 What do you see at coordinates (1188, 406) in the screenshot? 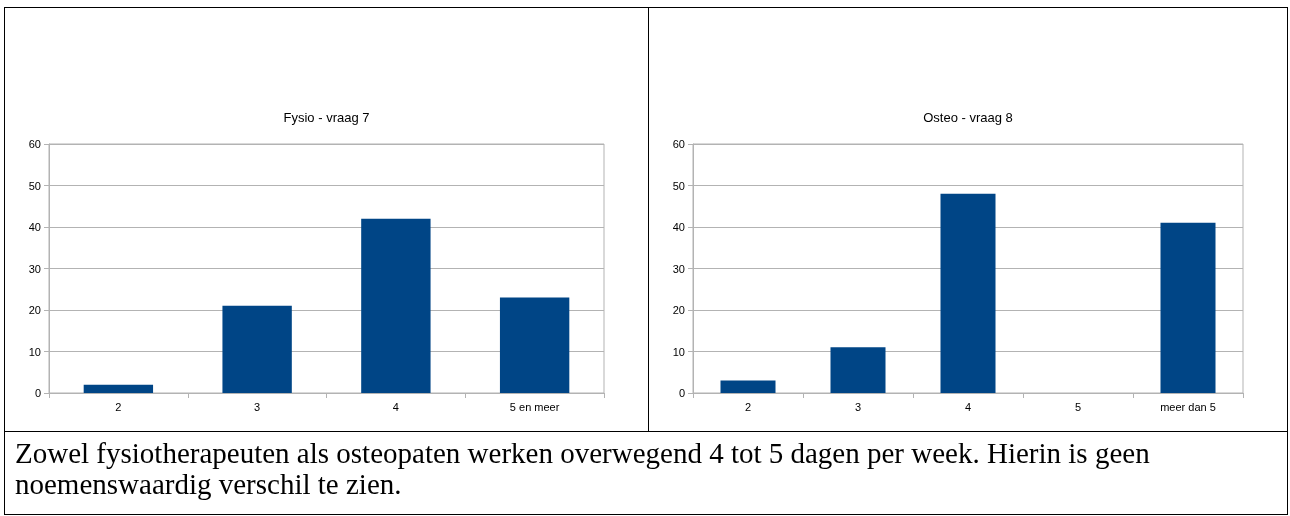
I see `x-tick-label: meer dan 5` at bounding box center [1188, 406].